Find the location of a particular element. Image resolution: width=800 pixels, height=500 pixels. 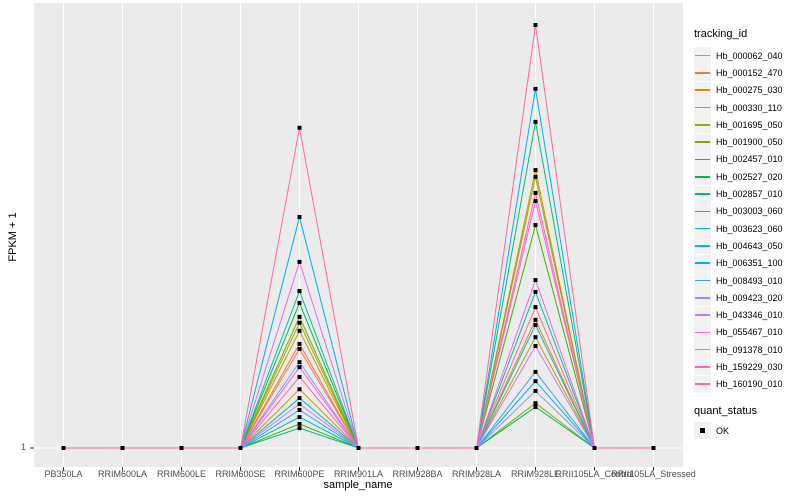

legend-title-tracking-id: tracking_id is located at coordinates (721, 34).